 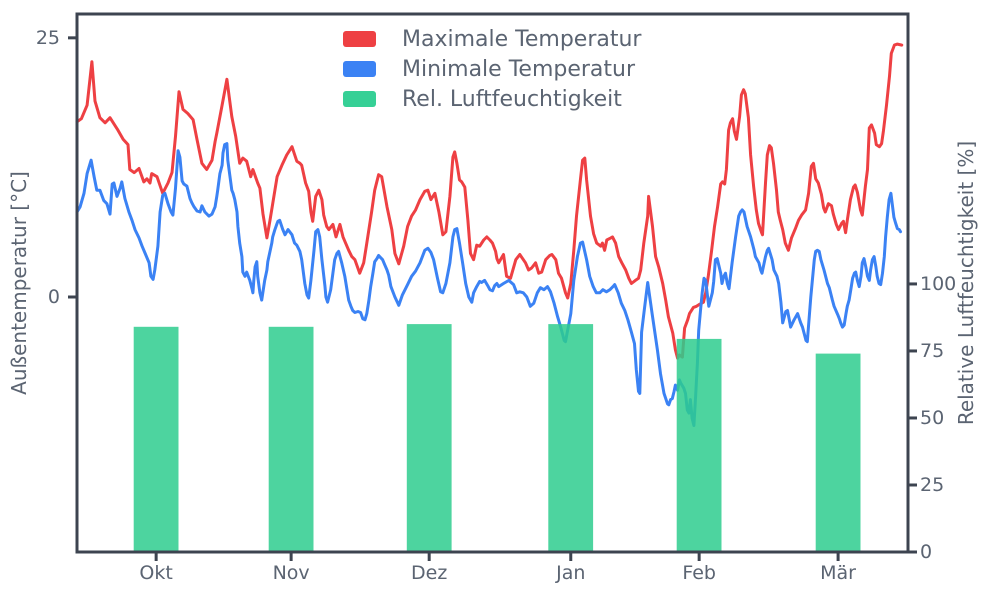 What do you see at coordinates (926, 552) in the screenshot?
I see `right-tick-label: 0` at bounding box center [926, 552].